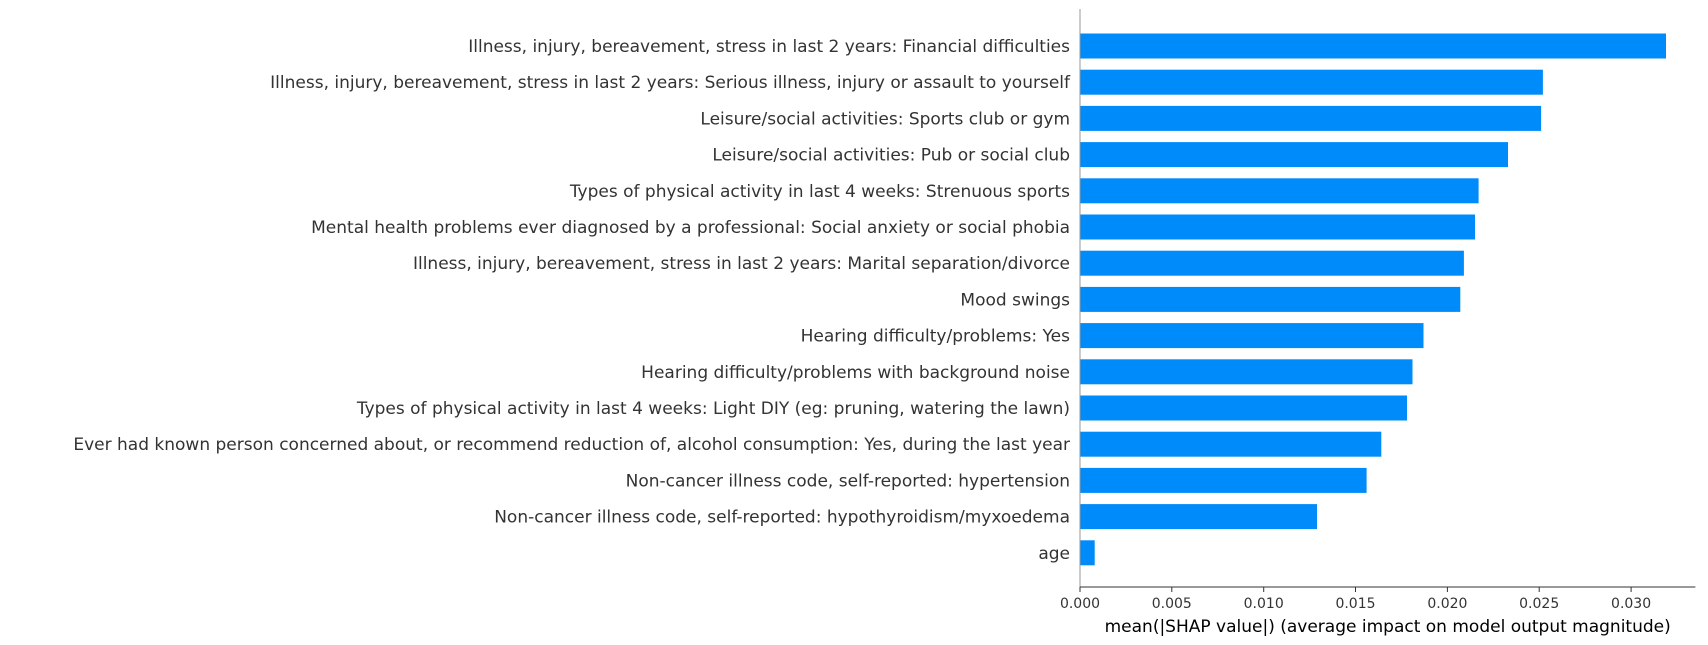  I want to click on x-tick-label: 0.030, so click(1631, 604).